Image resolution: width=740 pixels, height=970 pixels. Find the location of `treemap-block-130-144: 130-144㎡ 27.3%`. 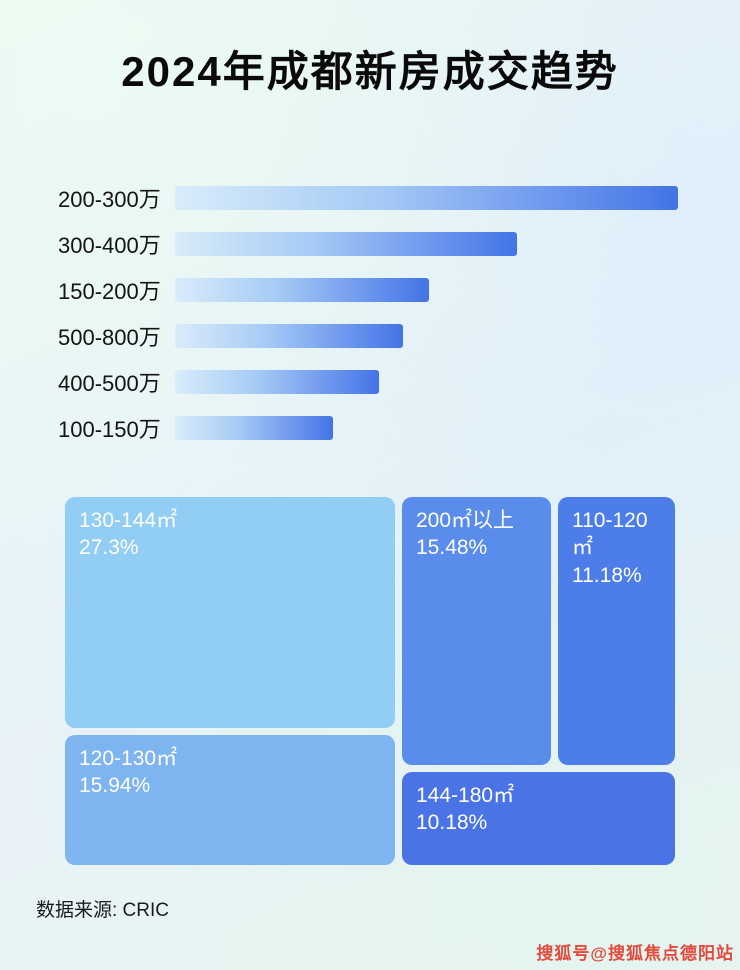

treemap-block-130-144: 130-144㎡ 27.3% is located at coordinates (230, 612).